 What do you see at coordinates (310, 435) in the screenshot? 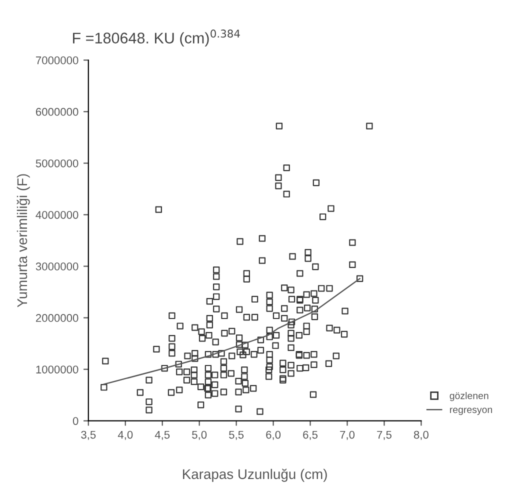
I see `x-tick-label: 6,5` at bounding box center [310, 435].